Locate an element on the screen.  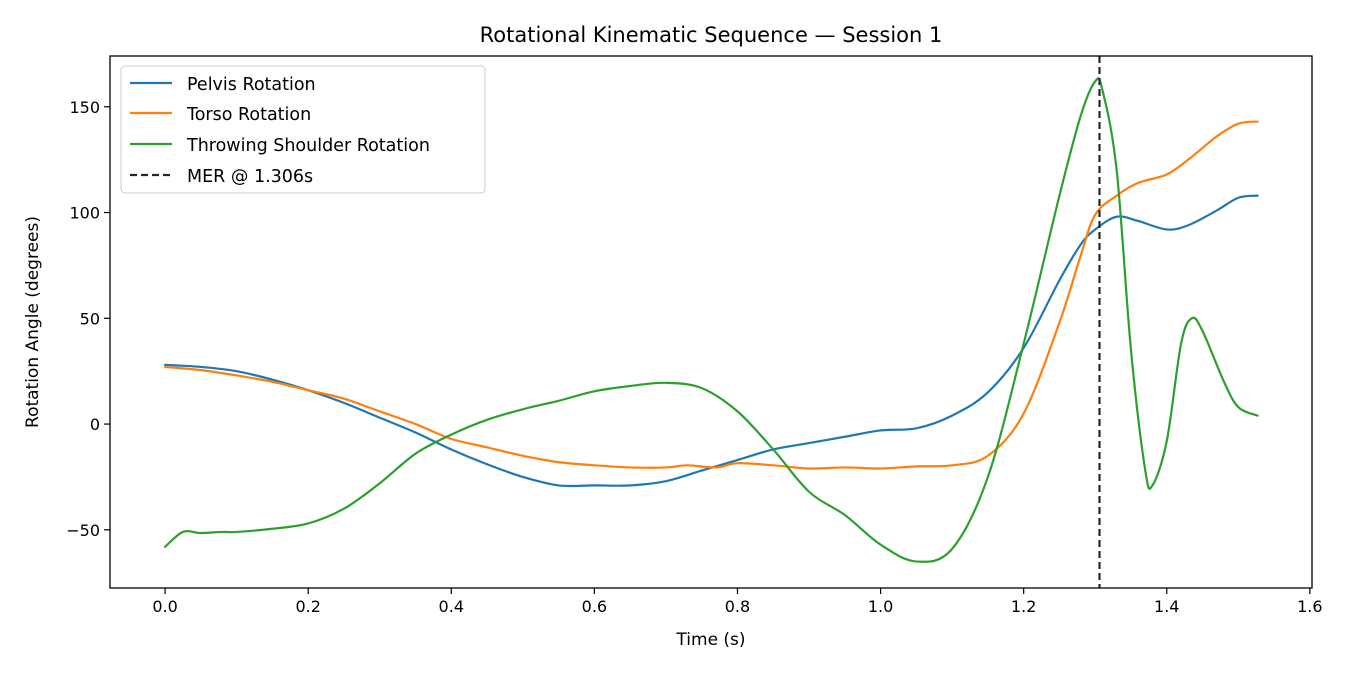
x-axis-ticks: 0.0 0.2 0.4 0.6 0.8 1.0 1.2 1.4 1.6 is located at coordinates (737, 602).